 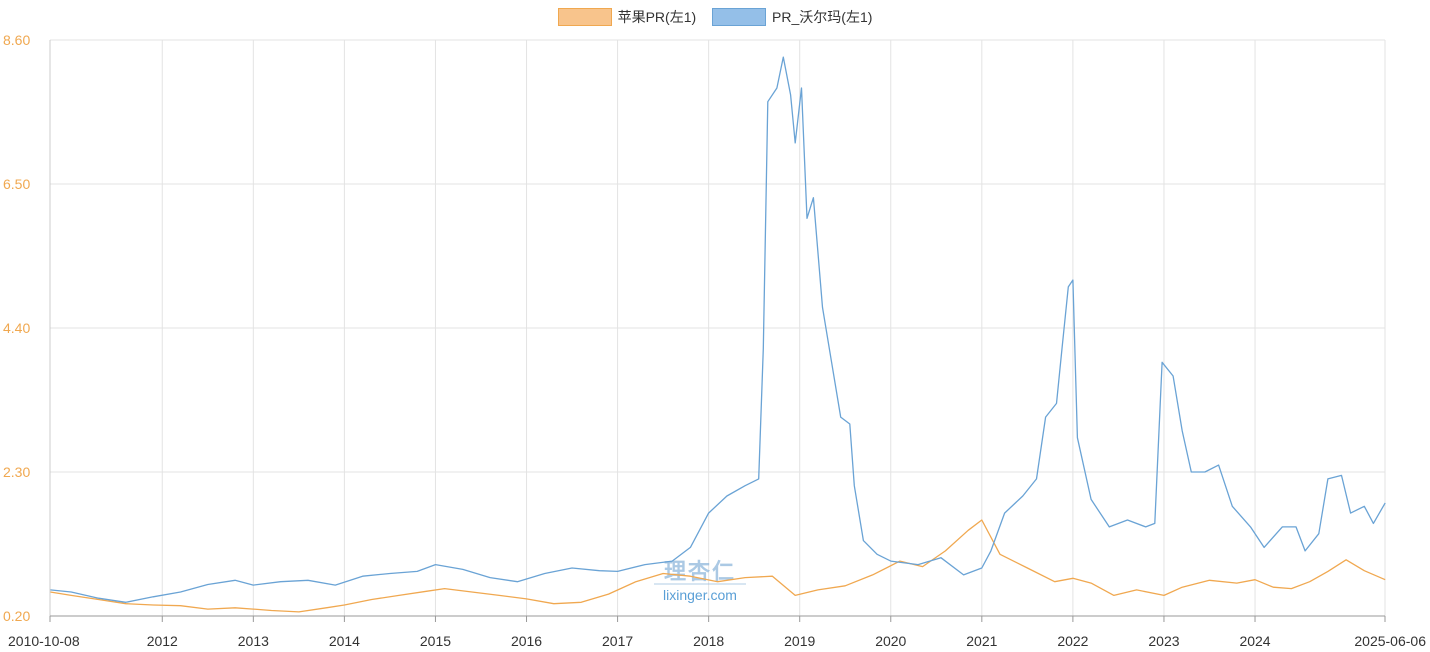 I want to click on x-tick-label: 2022, so click(x=1072, y=641).